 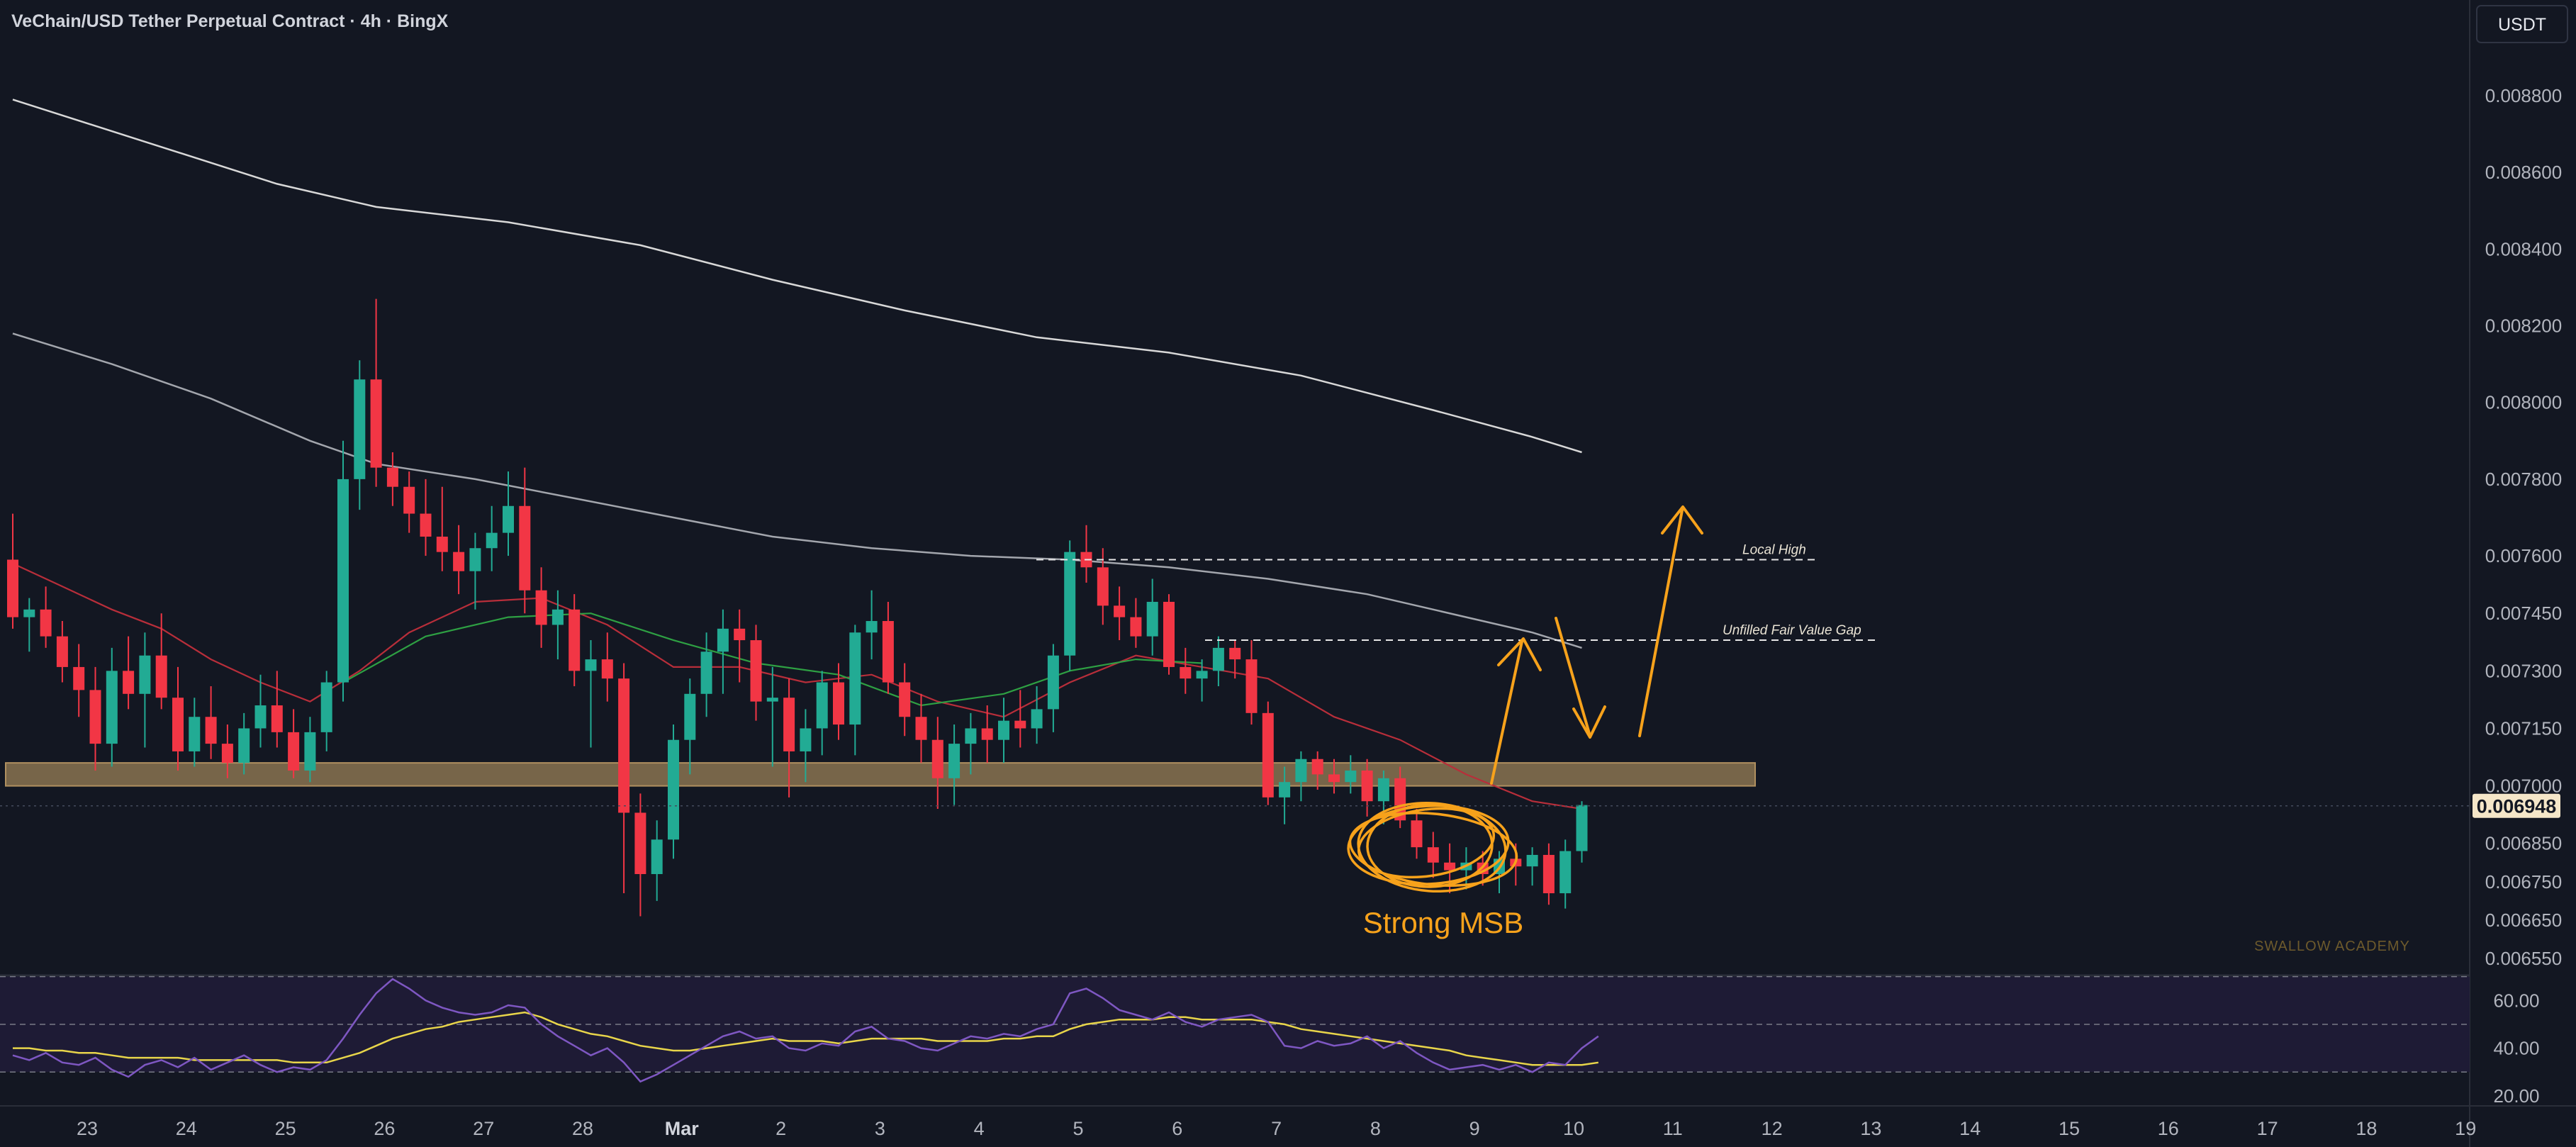 I want to click on currency-button-label: USDT, so click(x=2522, y=25).